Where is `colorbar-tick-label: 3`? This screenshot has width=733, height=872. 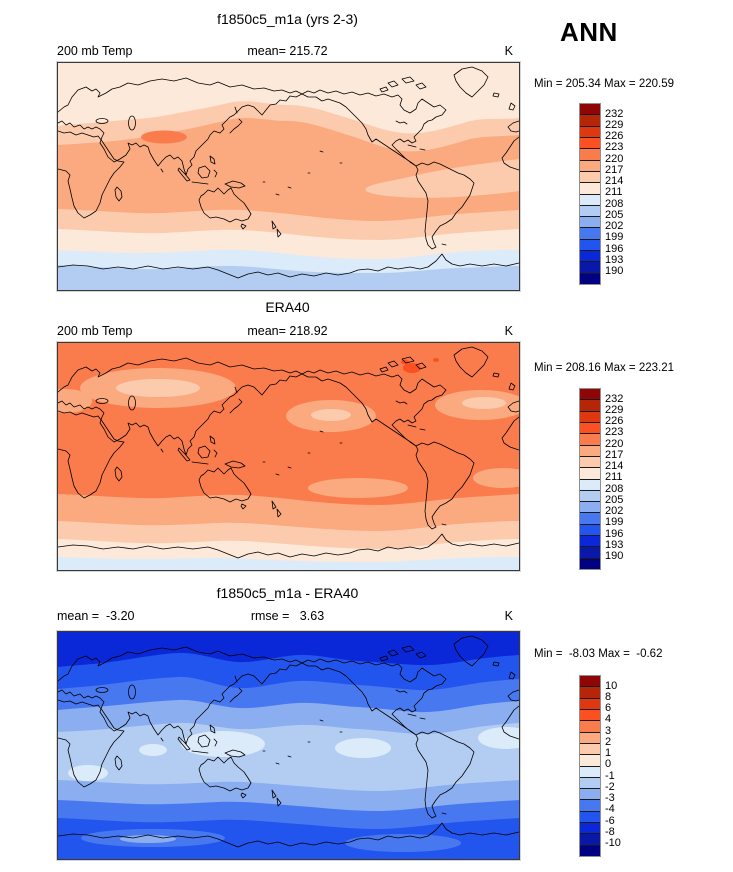 colorbar-tick-label: 3 is located at coordinates (608, 730).